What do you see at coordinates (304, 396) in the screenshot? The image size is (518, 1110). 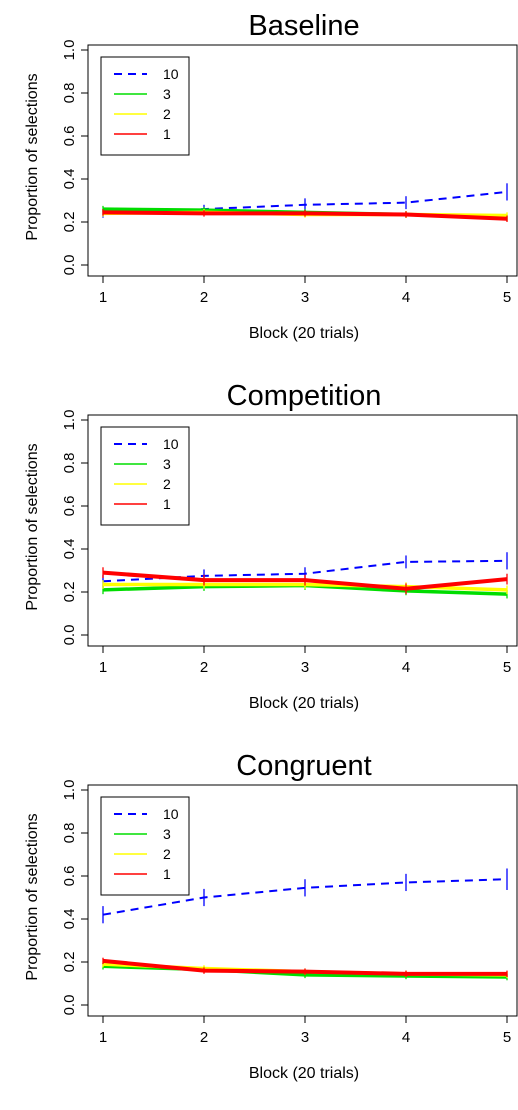 I see `chart-title: Competition` at bounding box center [304, 396].